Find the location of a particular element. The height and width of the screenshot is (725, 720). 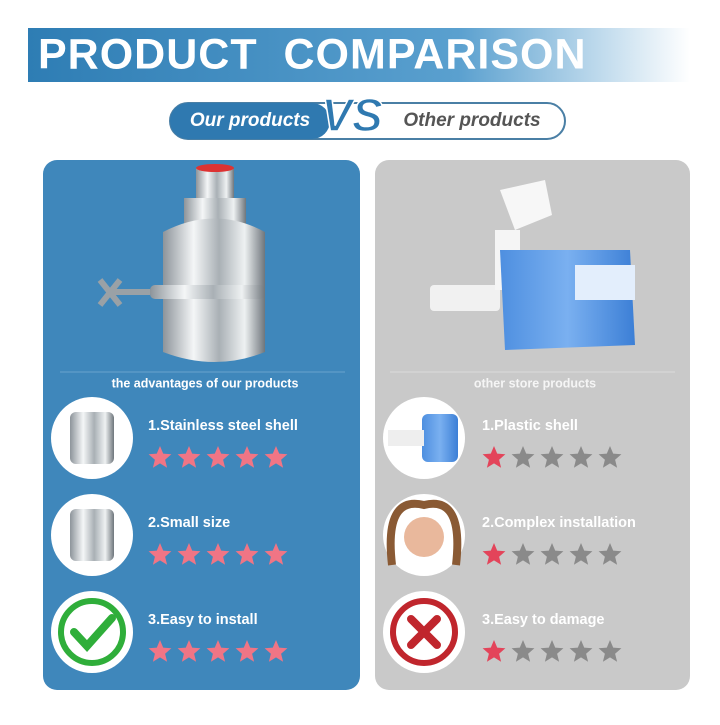

steel-valve-image is located at coordinates (181, 263).